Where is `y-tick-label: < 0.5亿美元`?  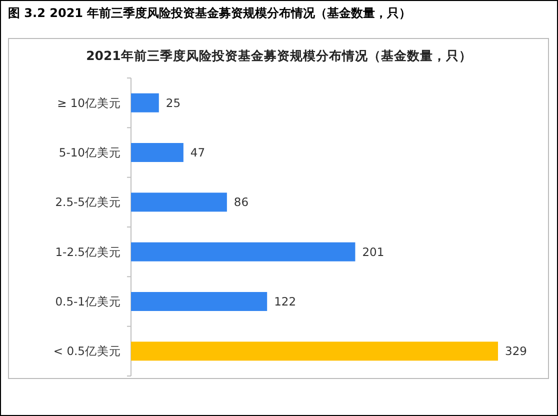
y-tick-label: < 0.5亿美元 is located at coordinates (87, 351).